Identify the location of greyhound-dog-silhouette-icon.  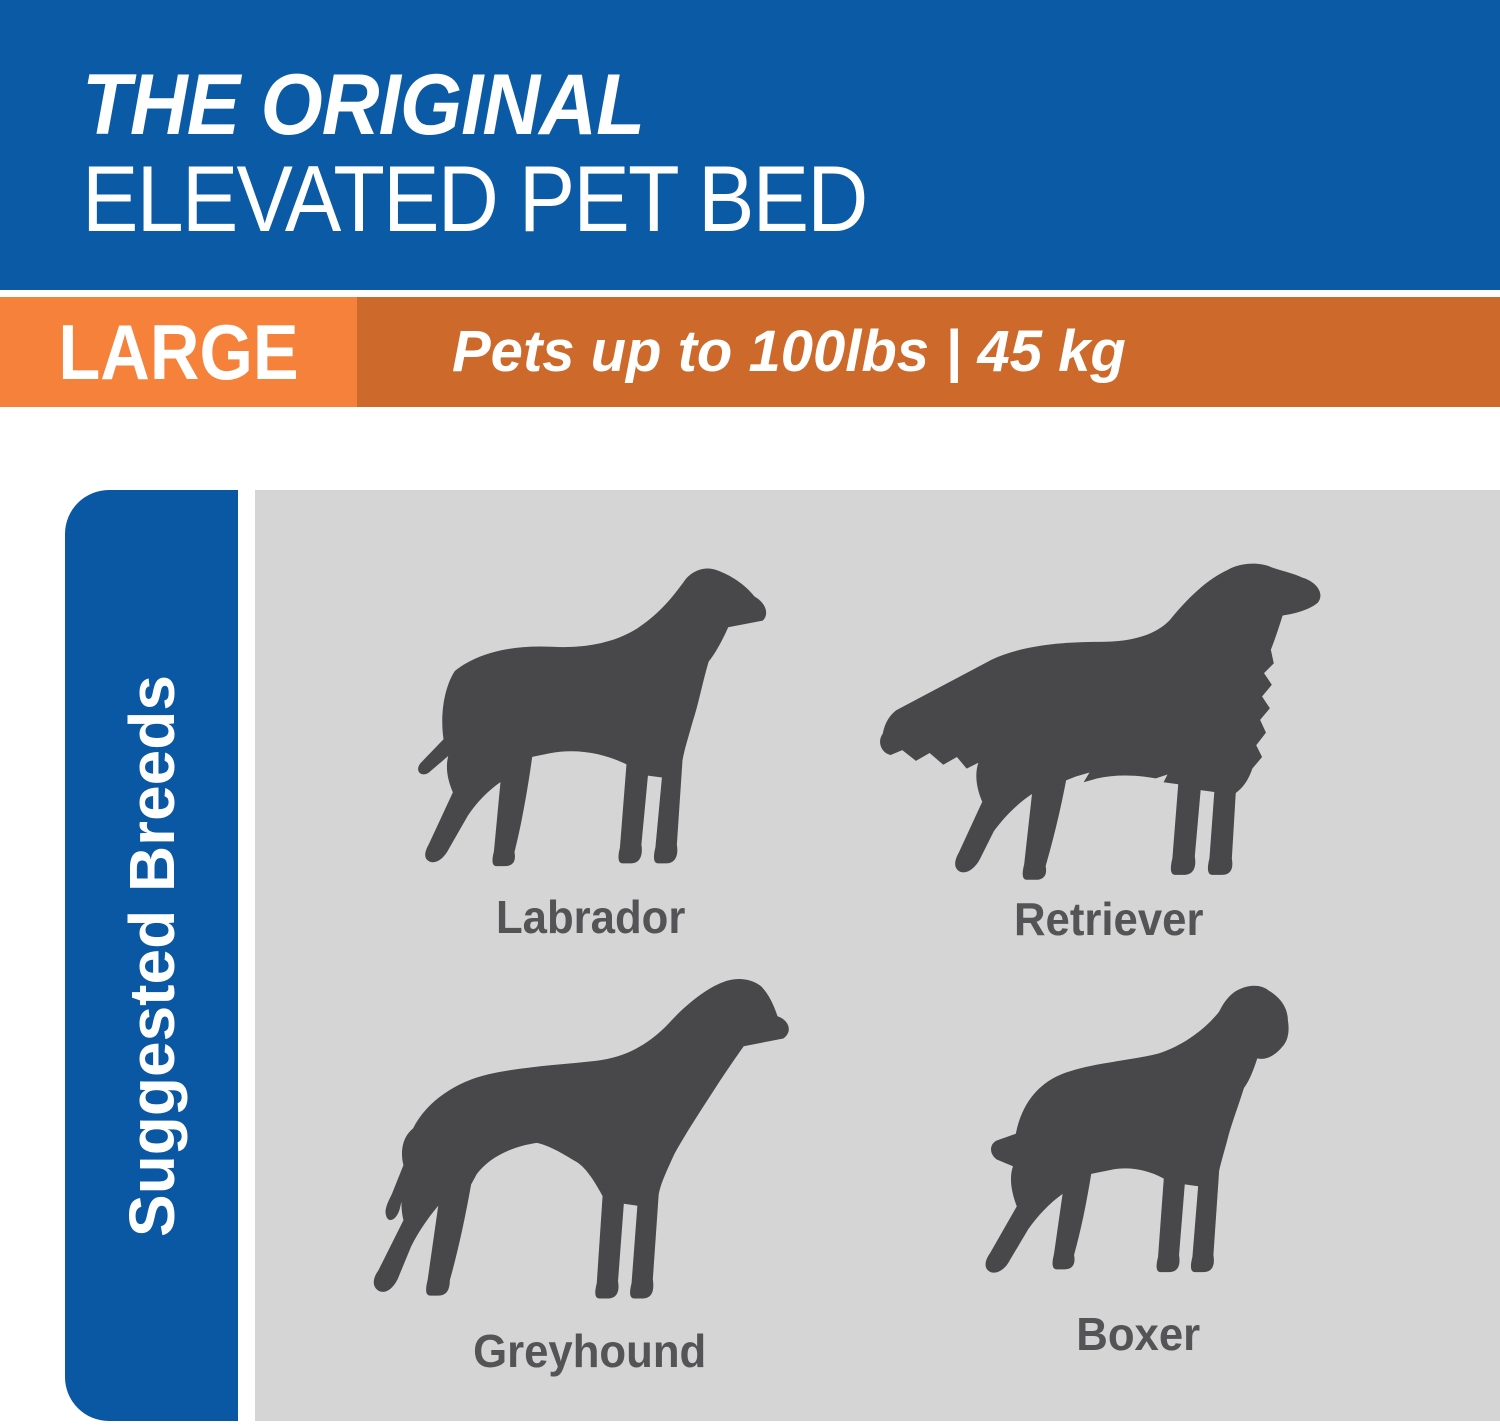
(581, 1139).